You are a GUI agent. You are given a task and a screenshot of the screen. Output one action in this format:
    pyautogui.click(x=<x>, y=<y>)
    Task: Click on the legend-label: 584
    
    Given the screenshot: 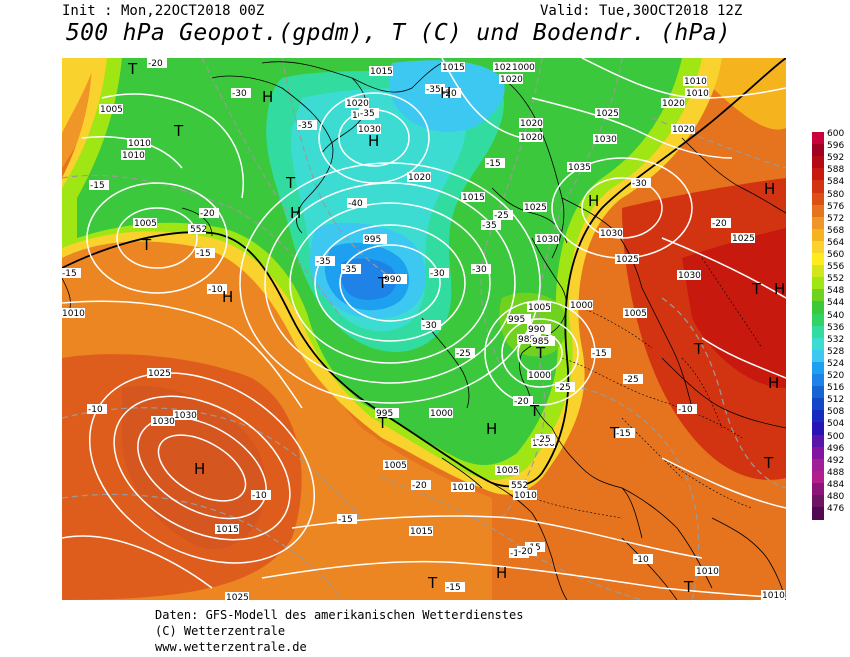 What is the action you would take?
    pyautogui.click(x=836, y=182)
    